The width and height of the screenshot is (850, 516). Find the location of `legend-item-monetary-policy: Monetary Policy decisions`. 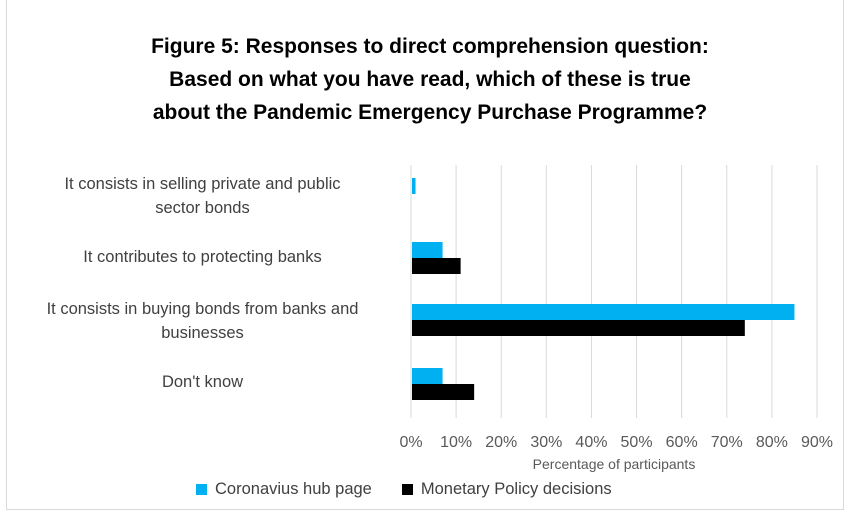

legend-item-monetary-policy: Monetary Policy decisions is located at coordinates (506, 489).